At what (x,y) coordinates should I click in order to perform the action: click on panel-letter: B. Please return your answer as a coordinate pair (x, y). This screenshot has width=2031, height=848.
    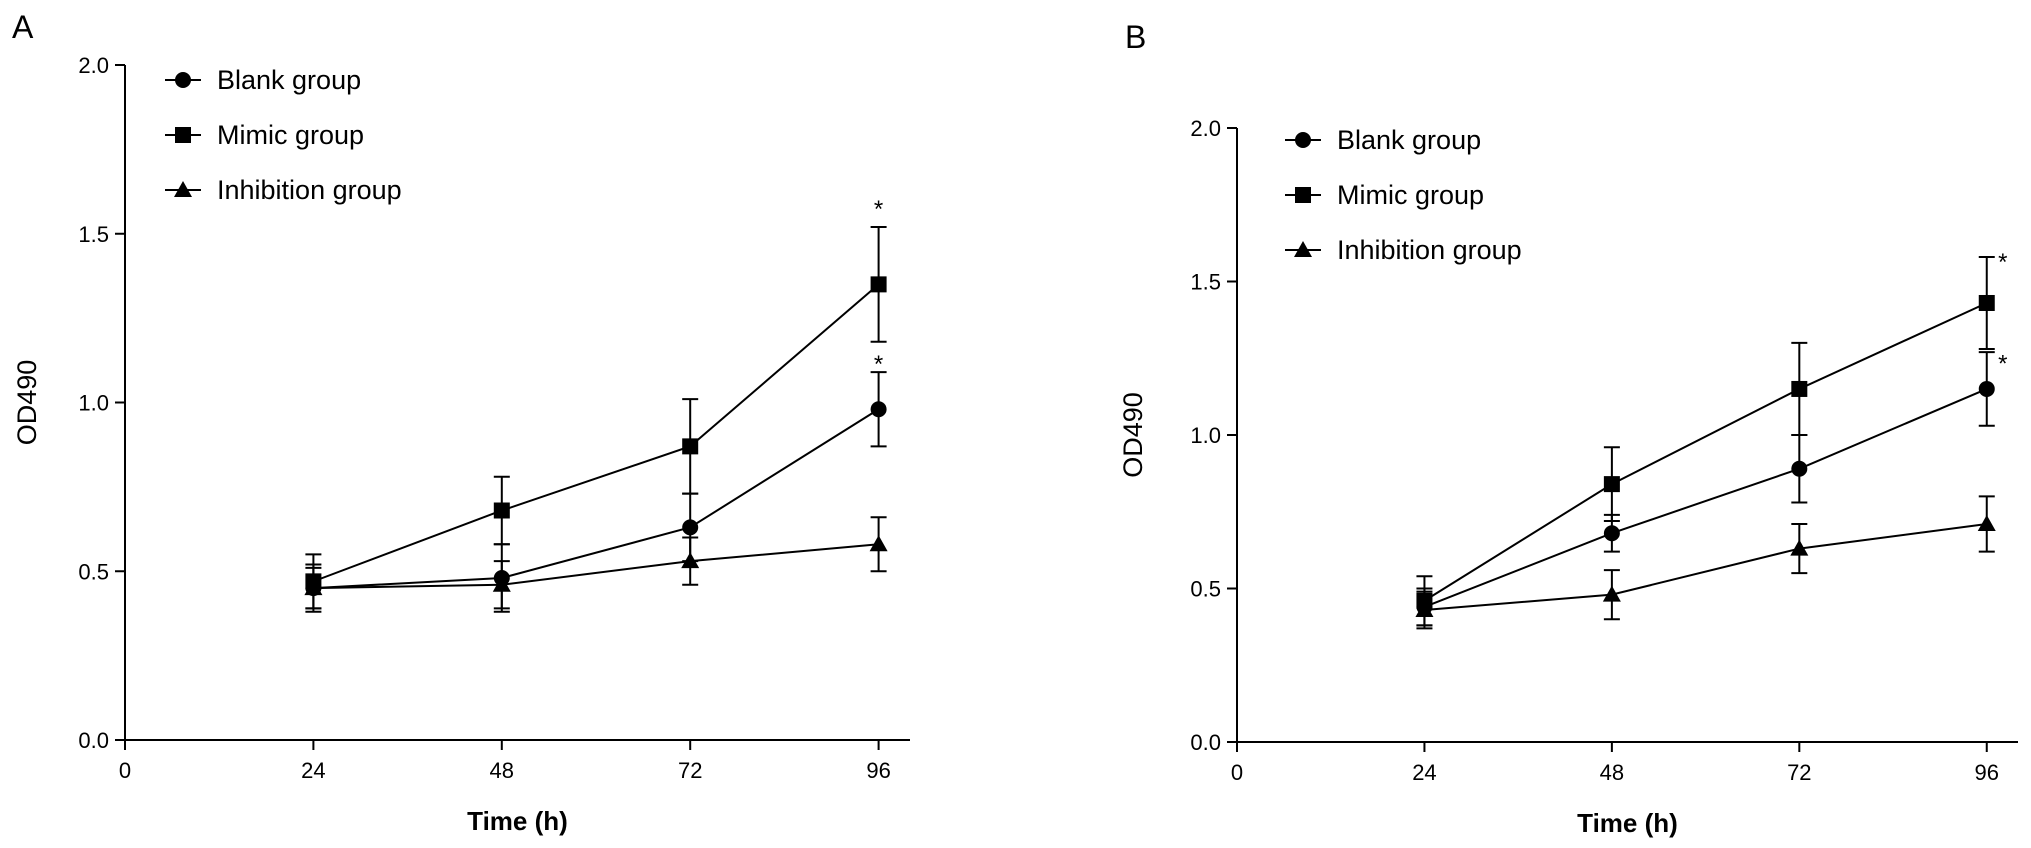
    Looking at the image, I should click on (1135, 37).